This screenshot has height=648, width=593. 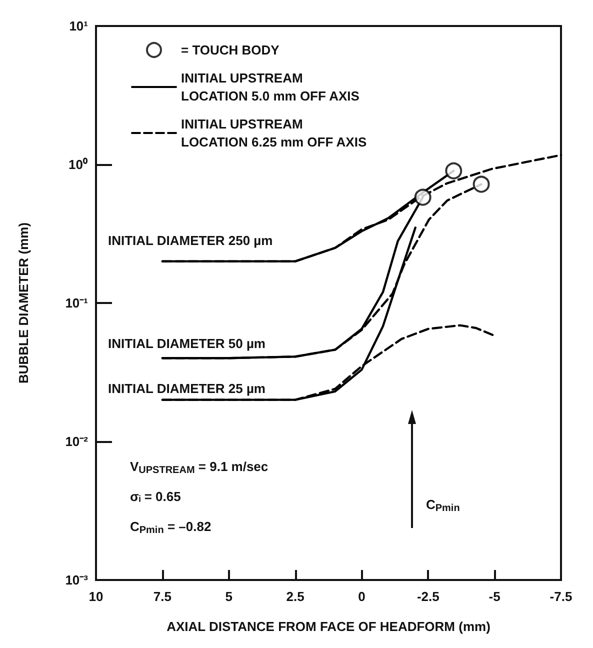 What do you see at coordinates (428, 596) in the screenshot?
I see `x-tick-label: -2.5` at bounding box center [428, 596].